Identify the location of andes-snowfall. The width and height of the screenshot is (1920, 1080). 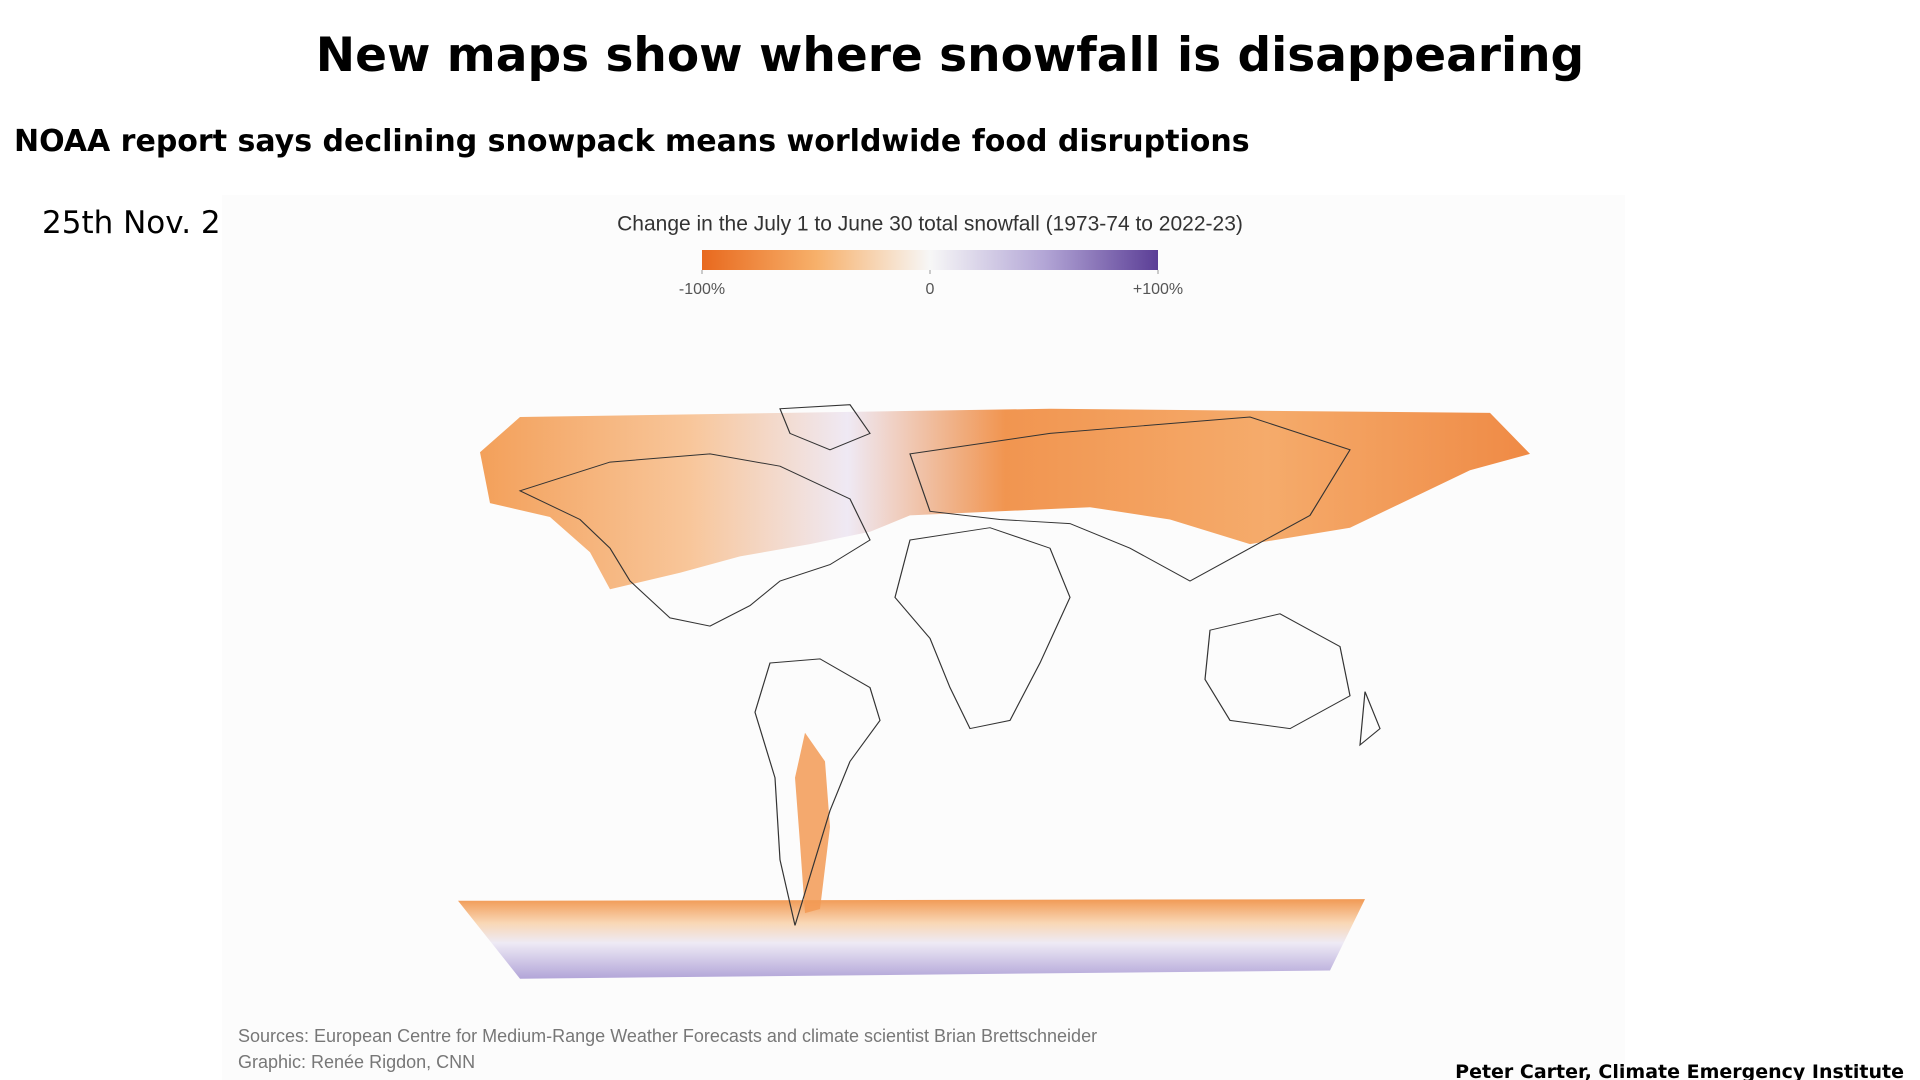
(812, 823).